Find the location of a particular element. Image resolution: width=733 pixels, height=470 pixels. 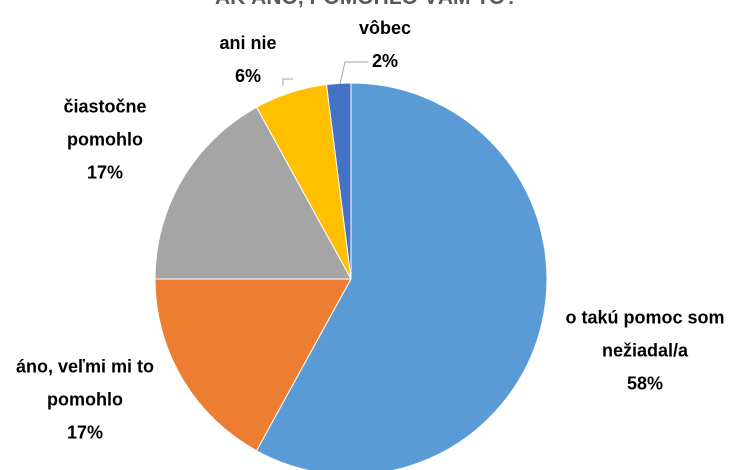

category-label: ani nie is located at coordinates (248, 43).